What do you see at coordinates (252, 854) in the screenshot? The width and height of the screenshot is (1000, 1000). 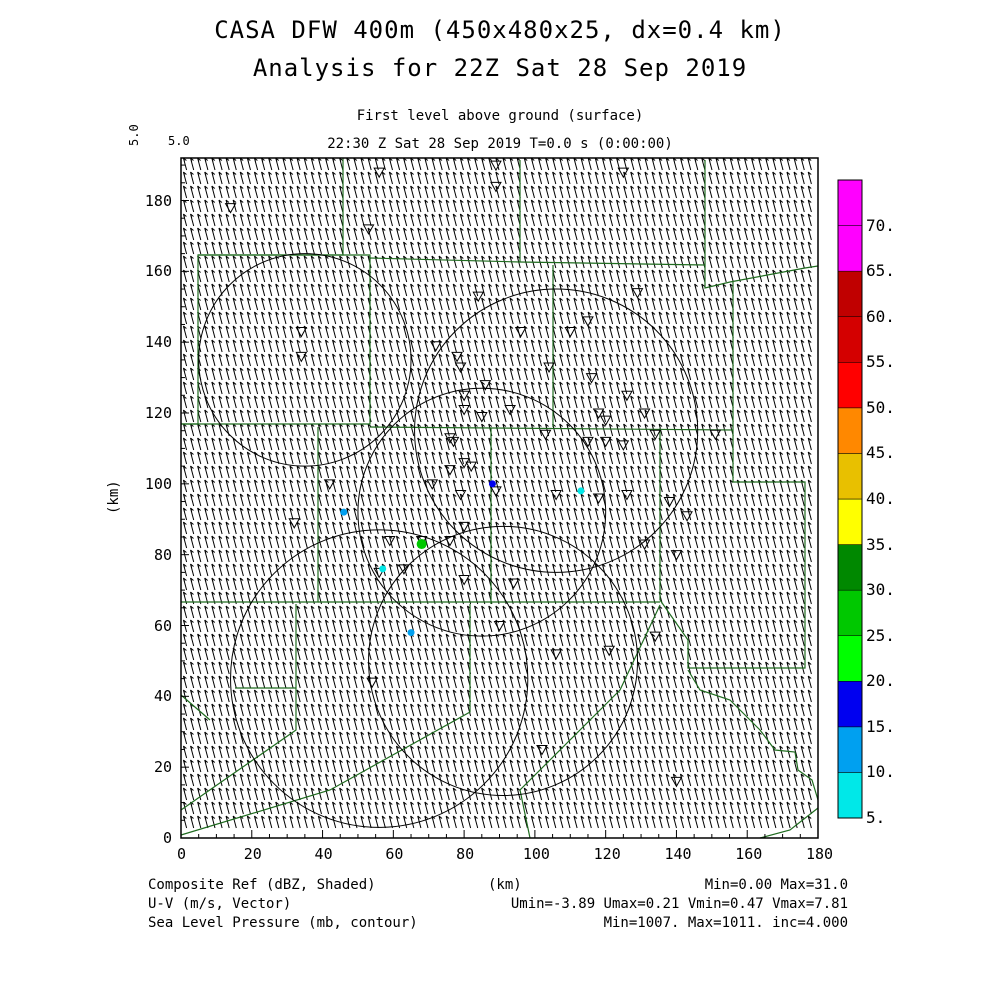 I see `x-tick-label: 20` at bounding box center [252, 854].